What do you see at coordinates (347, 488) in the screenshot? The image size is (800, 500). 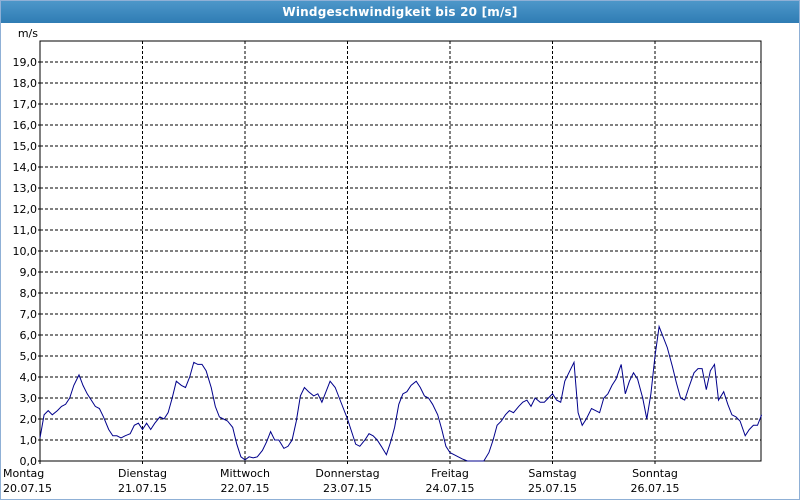 I see `x-tick-date-label: 23.07.15` at bounding box center [347, 488].